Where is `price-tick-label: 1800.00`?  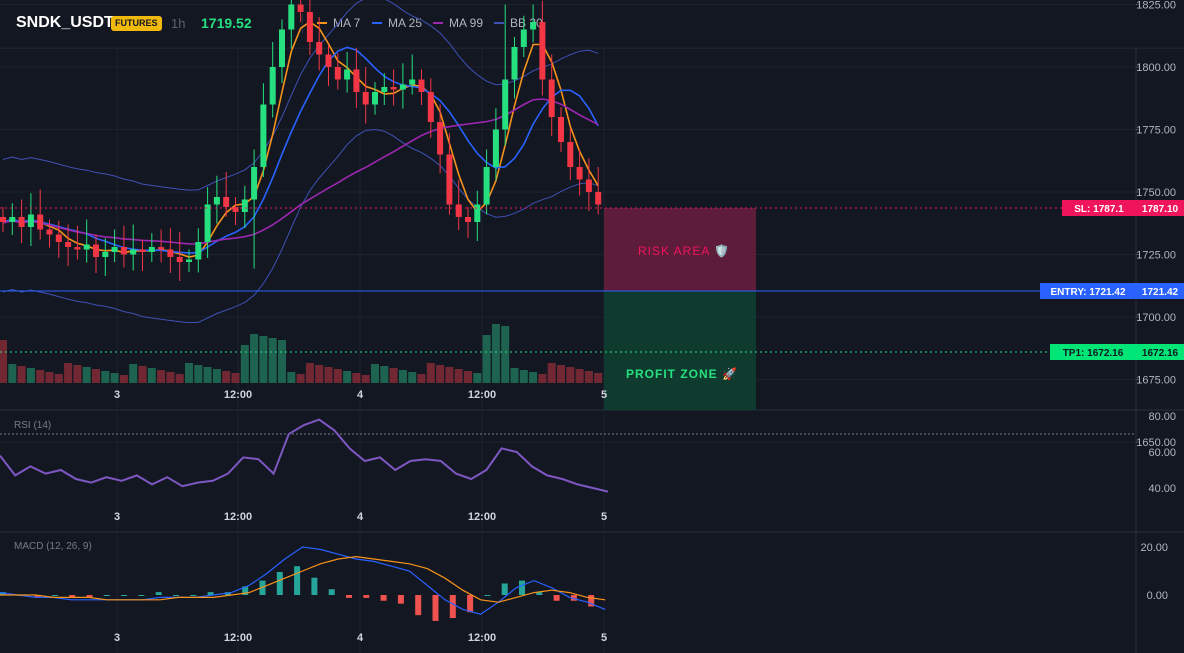 price-tick-label: 1800.00 is located at coordinates (1156, 68).